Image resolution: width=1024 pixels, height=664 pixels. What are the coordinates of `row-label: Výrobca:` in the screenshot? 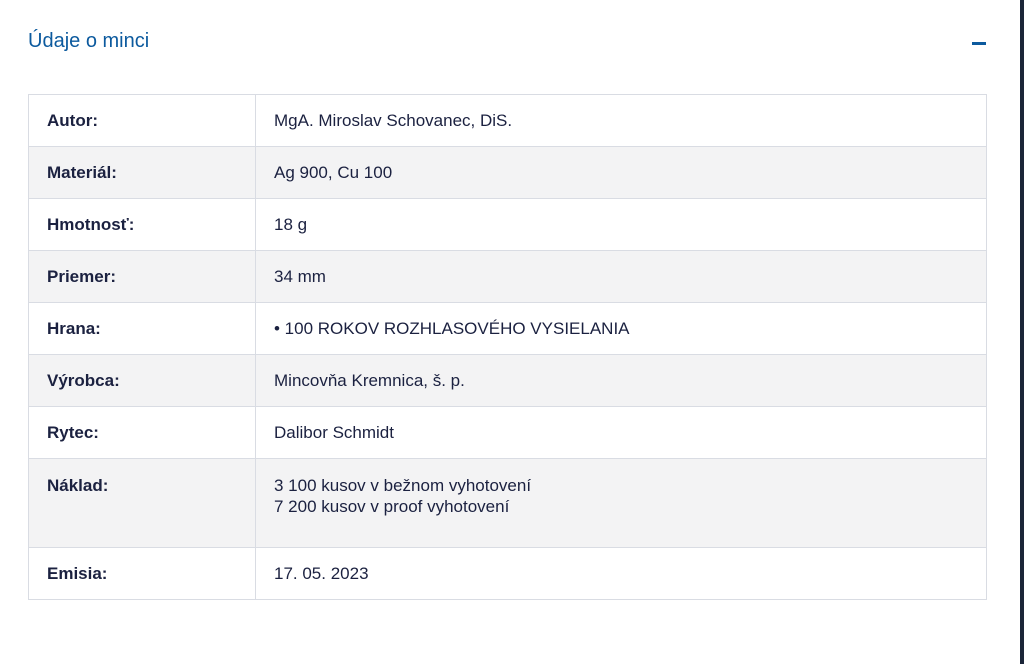 It's located at (142, 380).